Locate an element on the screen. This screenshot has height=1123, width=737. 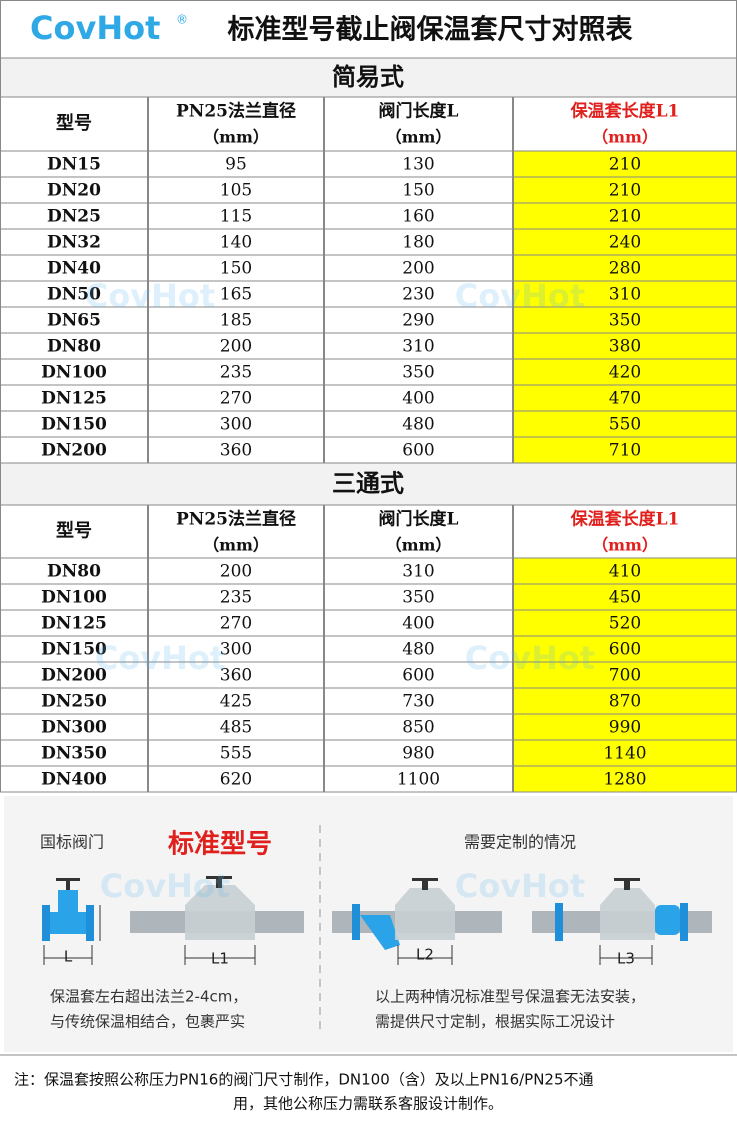
column-header: PN25法兰直径 is located at coordinates (236, 519).